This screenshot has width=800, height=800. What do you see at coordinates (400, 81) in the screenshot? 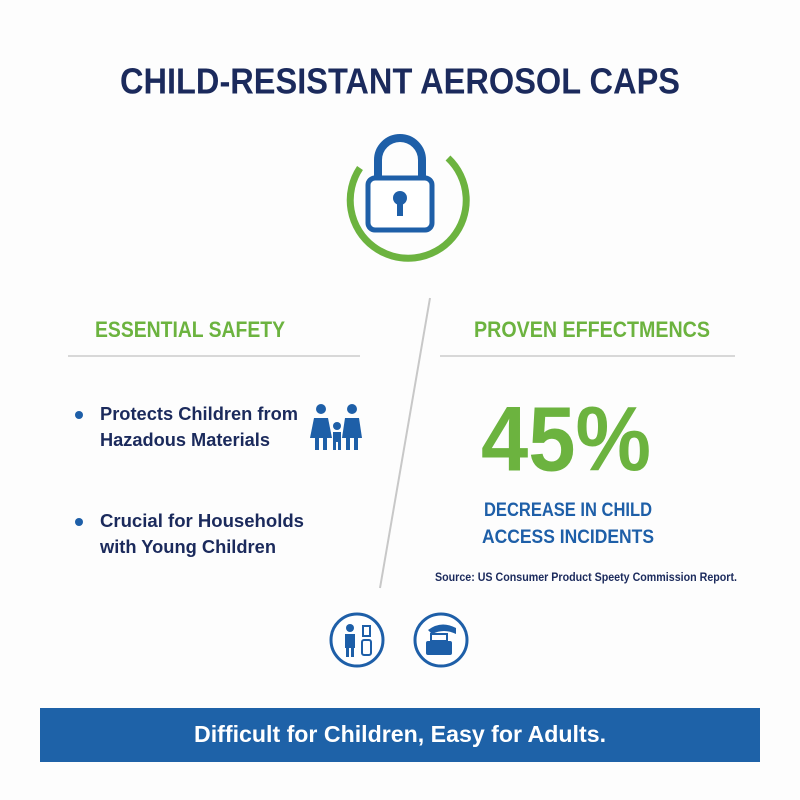
I see `title: CHILD-RESISTANT AEROSOL CAPS` at bounding box center [400, 81].